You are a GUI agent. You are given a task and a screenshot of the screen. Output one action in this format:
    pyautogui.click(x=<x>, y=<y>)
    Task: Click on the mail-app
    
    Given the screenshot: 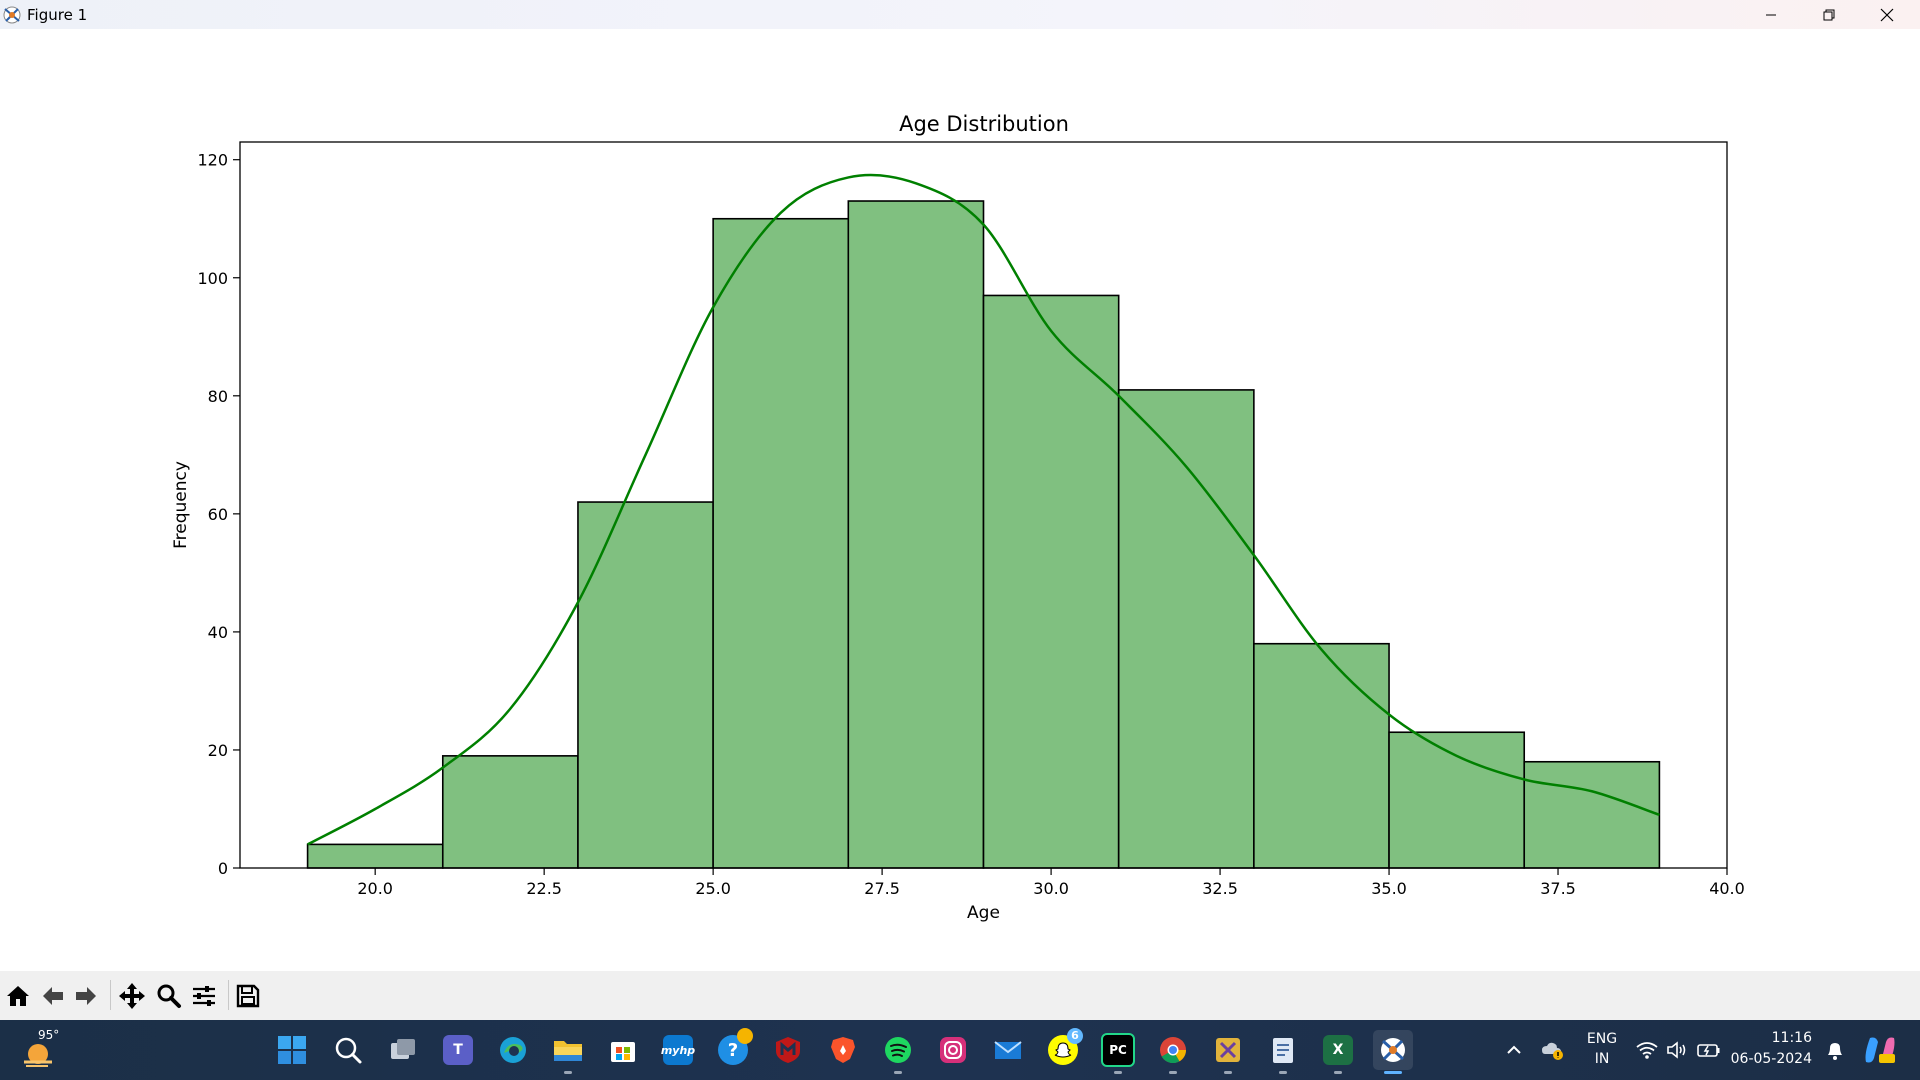 What is the action you would take?
    pyautogui.click(x=1008, y=1050)
    